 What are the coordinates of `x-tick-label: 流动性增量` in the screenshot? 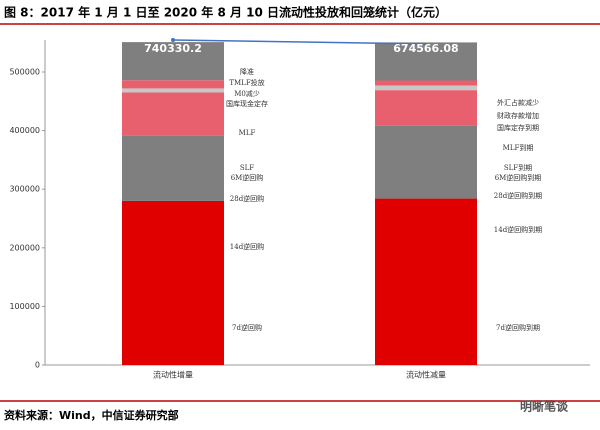 It's located at (173, 375).